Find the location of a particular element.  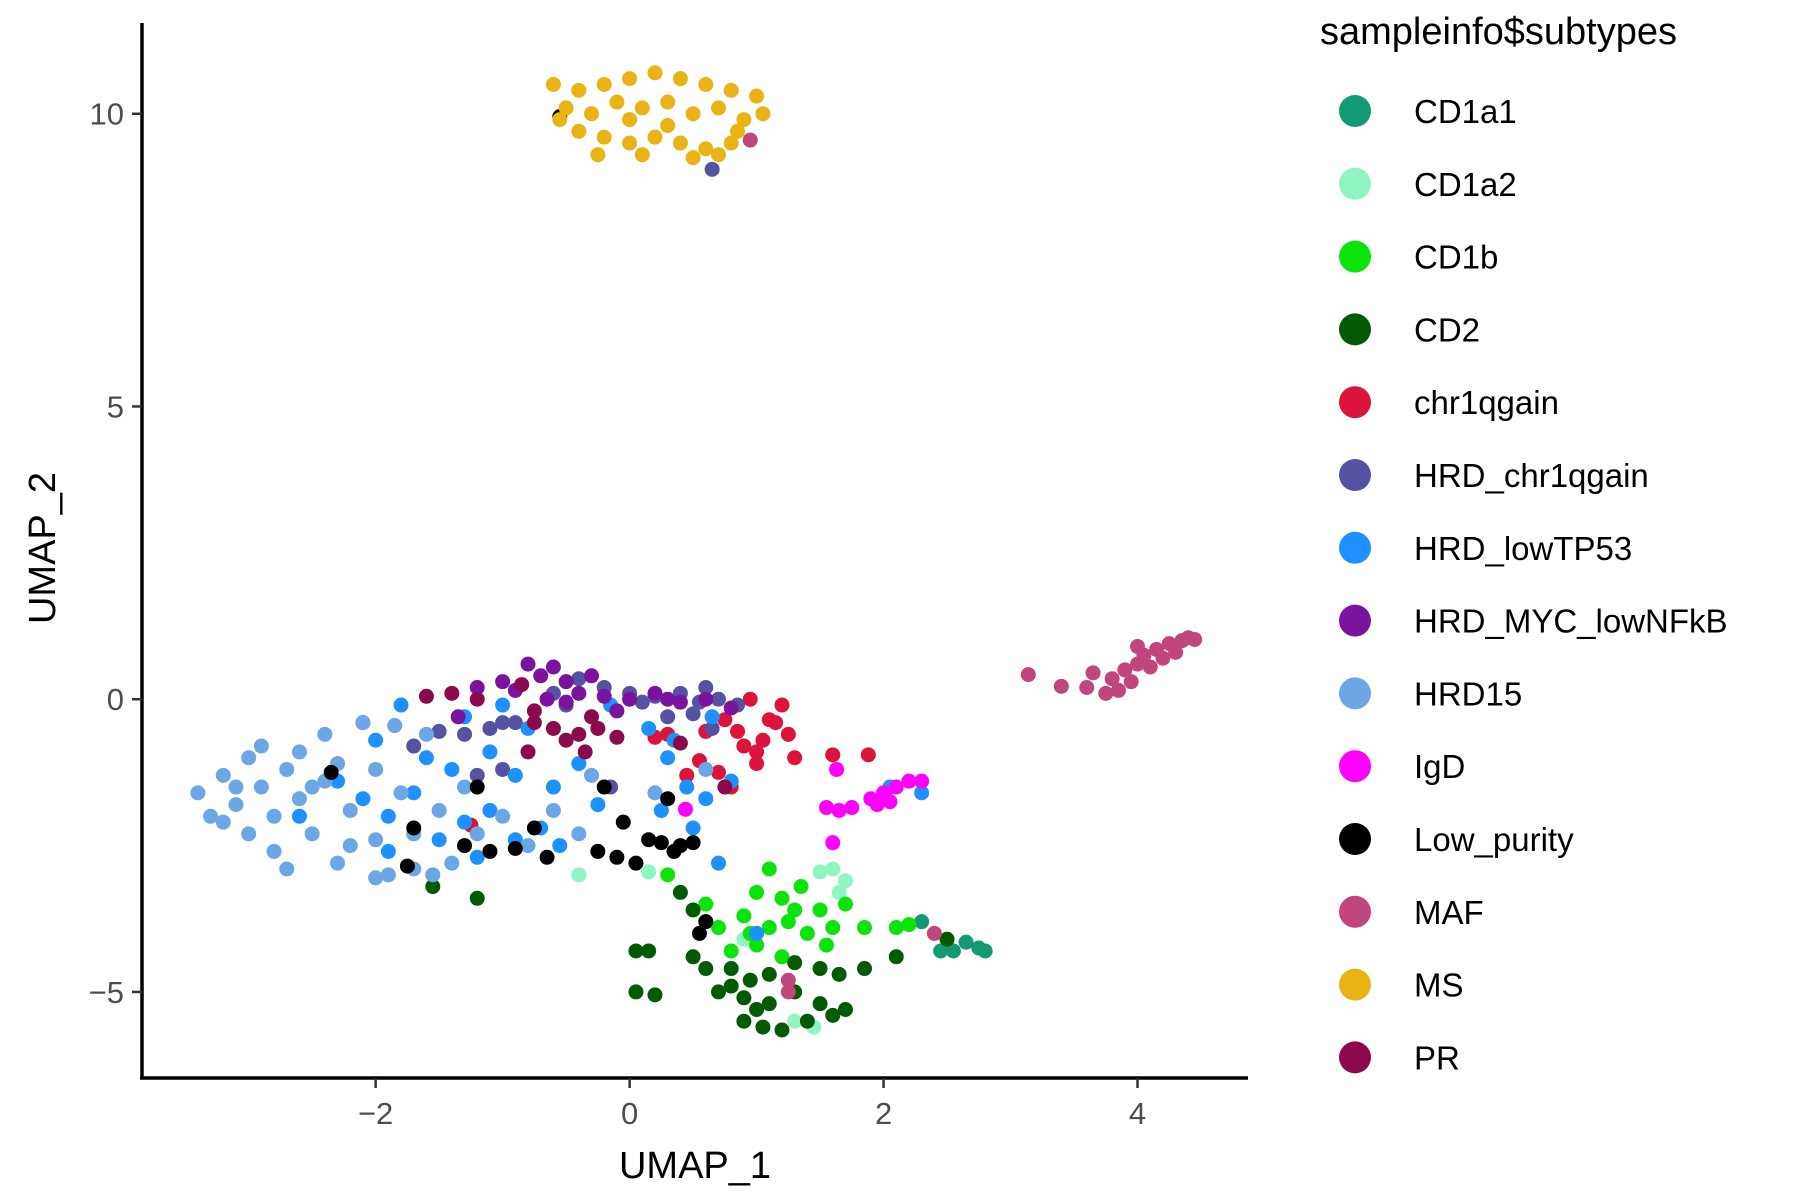

legend-item-Low_purity: Low_purity is located at coordinates (1456, 839).